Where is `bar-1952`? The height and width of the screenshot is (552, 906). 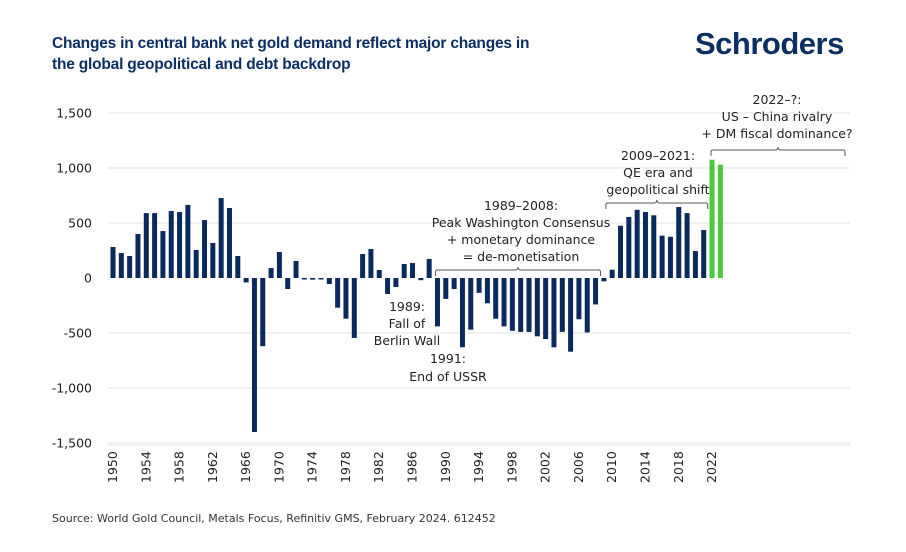 bar-1952 is located at coordinates (130, 267).